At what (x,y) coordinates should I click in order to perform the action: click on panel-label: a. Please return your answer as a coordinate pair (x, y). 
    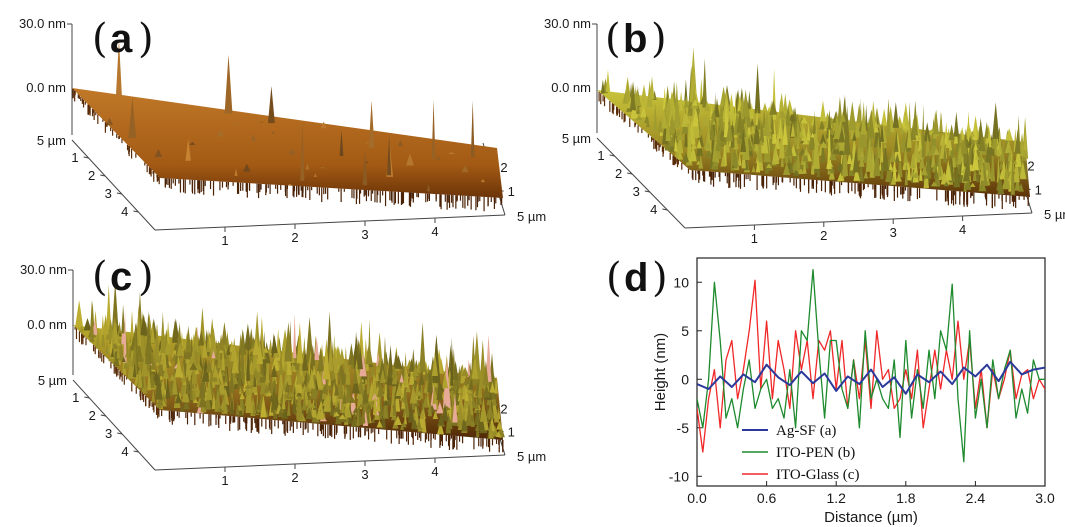
    Looking at the image, I should click on (121, 39).